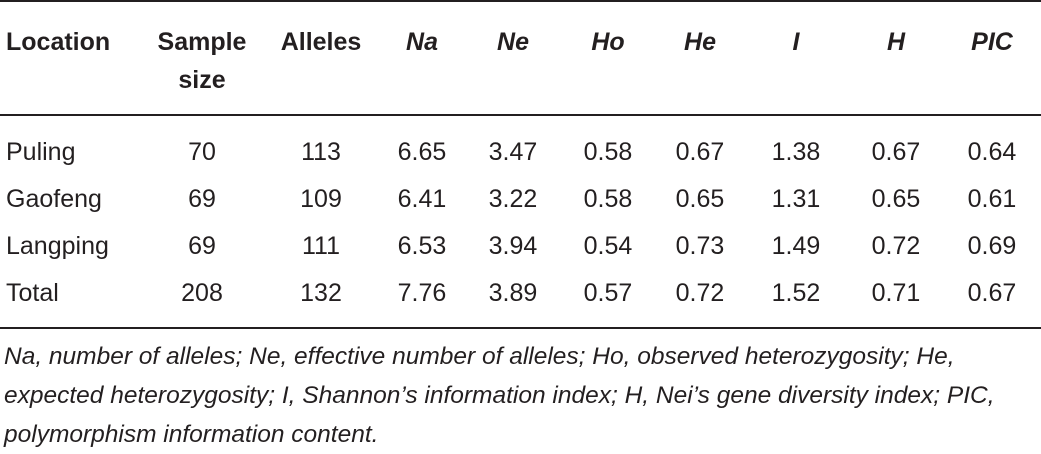 Image resolution: width=1041 pixels, height=454 pixels. What do you see at coordinates (796, 152) in the screenshot?
I see `table-cell-i: 1.38` at bounding box center [796, 152].